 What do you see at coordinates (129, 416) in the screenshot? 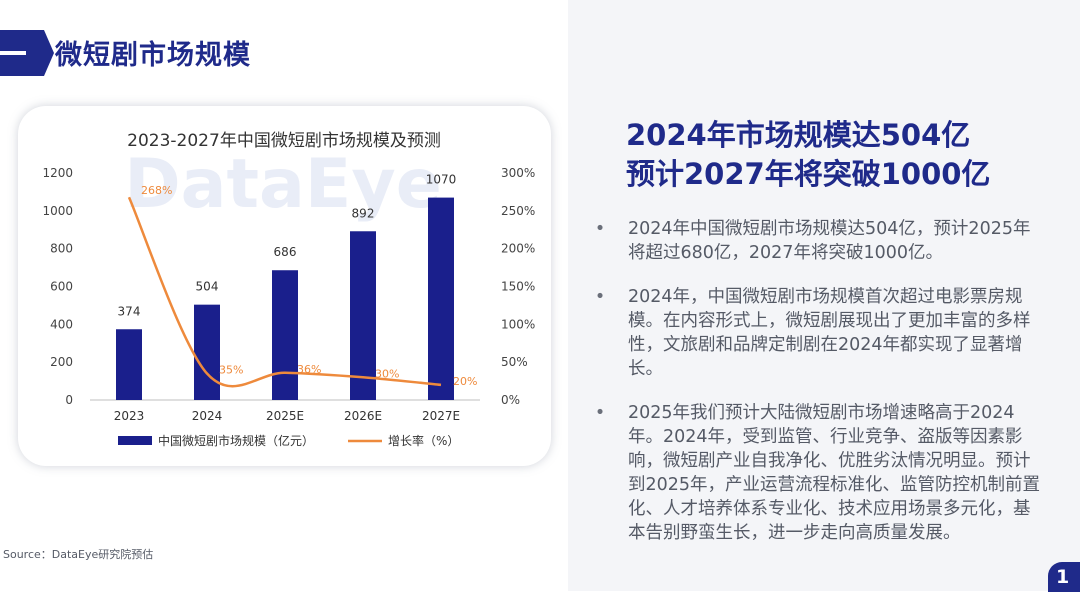
I see `x-axis-tick-label: 2023` at bounding box center [129, 416].